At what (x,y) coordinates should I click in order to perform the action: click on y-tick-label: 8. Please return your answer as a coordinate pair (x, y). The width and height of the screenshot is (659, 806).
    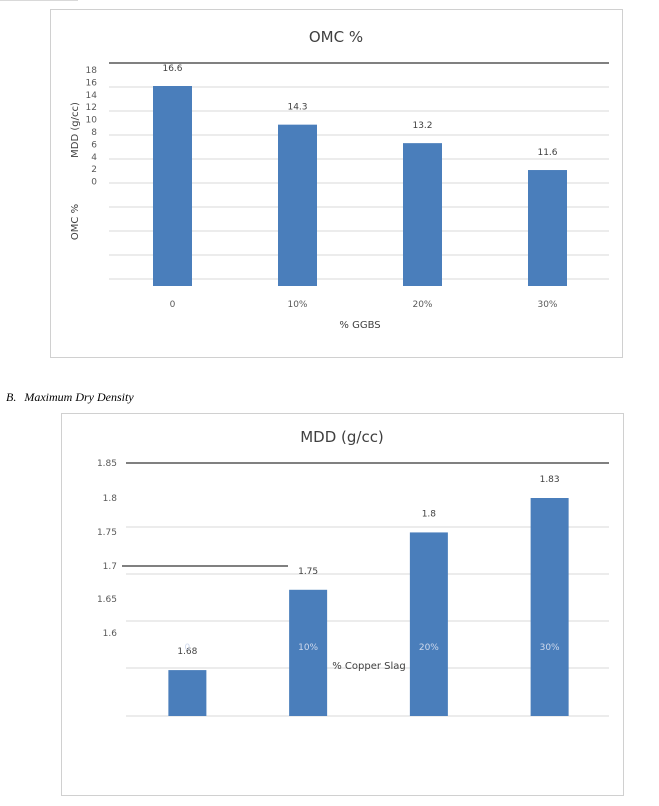
    Looking at the image, I should click on (94, 133).